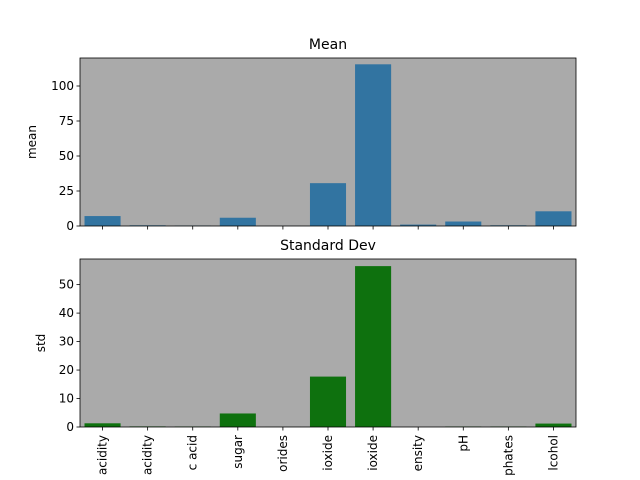 Image resolution: width=640 pixels, height=480 pixels. Describe the element at coordinates (32, 142) in the screenshot. I see `mean-y-axis-label: mean` at that location.